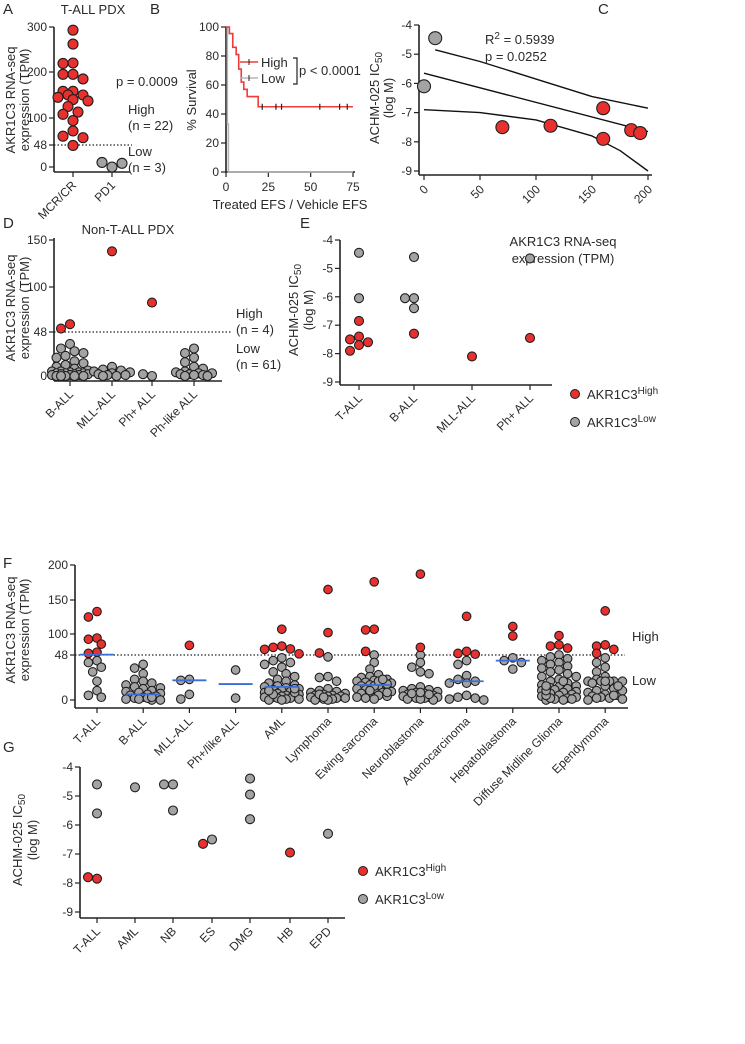 The height and width of the screenshot is (1044, 745). I want to click on y-axis-label: % Survival, so click(191, 100).